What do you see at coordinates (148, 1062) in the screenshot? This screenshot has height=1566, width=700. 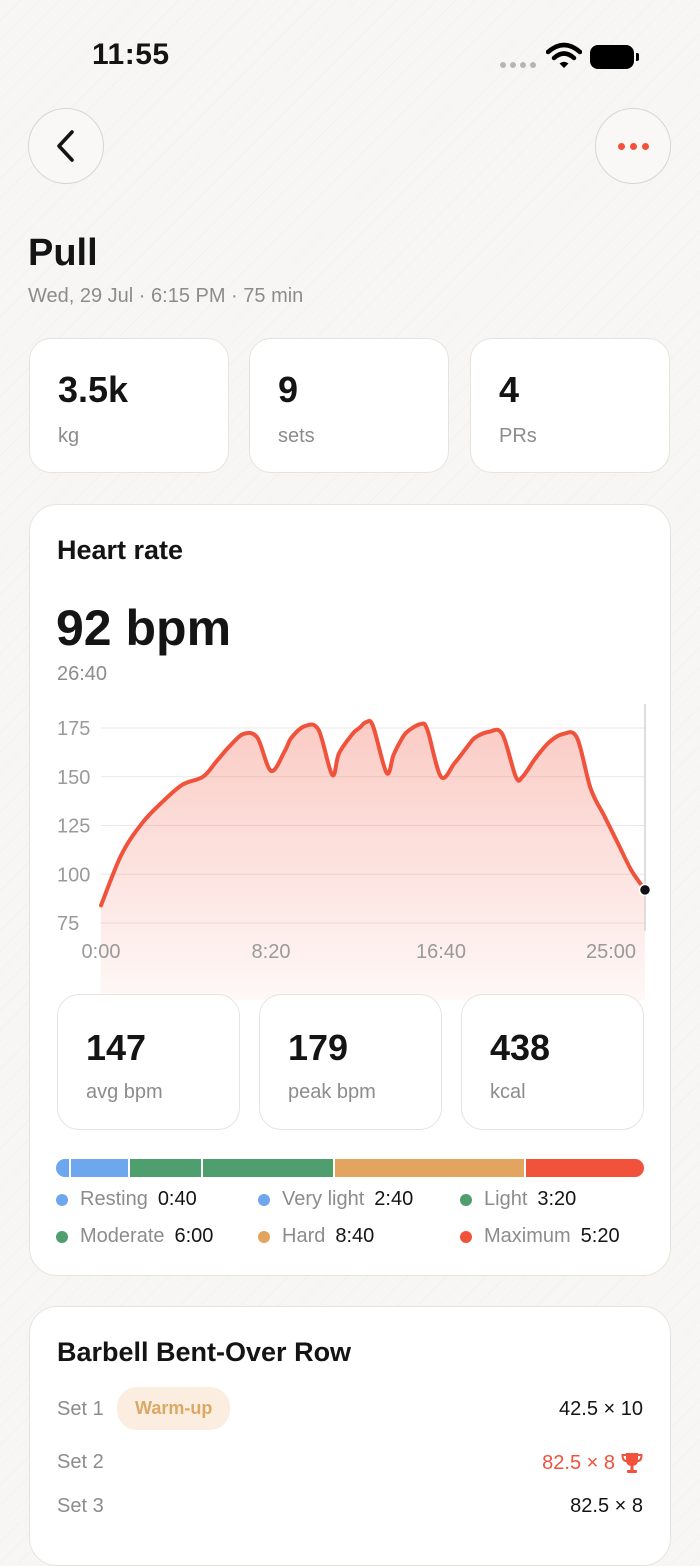 I see `avg-bpm-card: 147 avg bpm` at bounding box center [148, 1062].